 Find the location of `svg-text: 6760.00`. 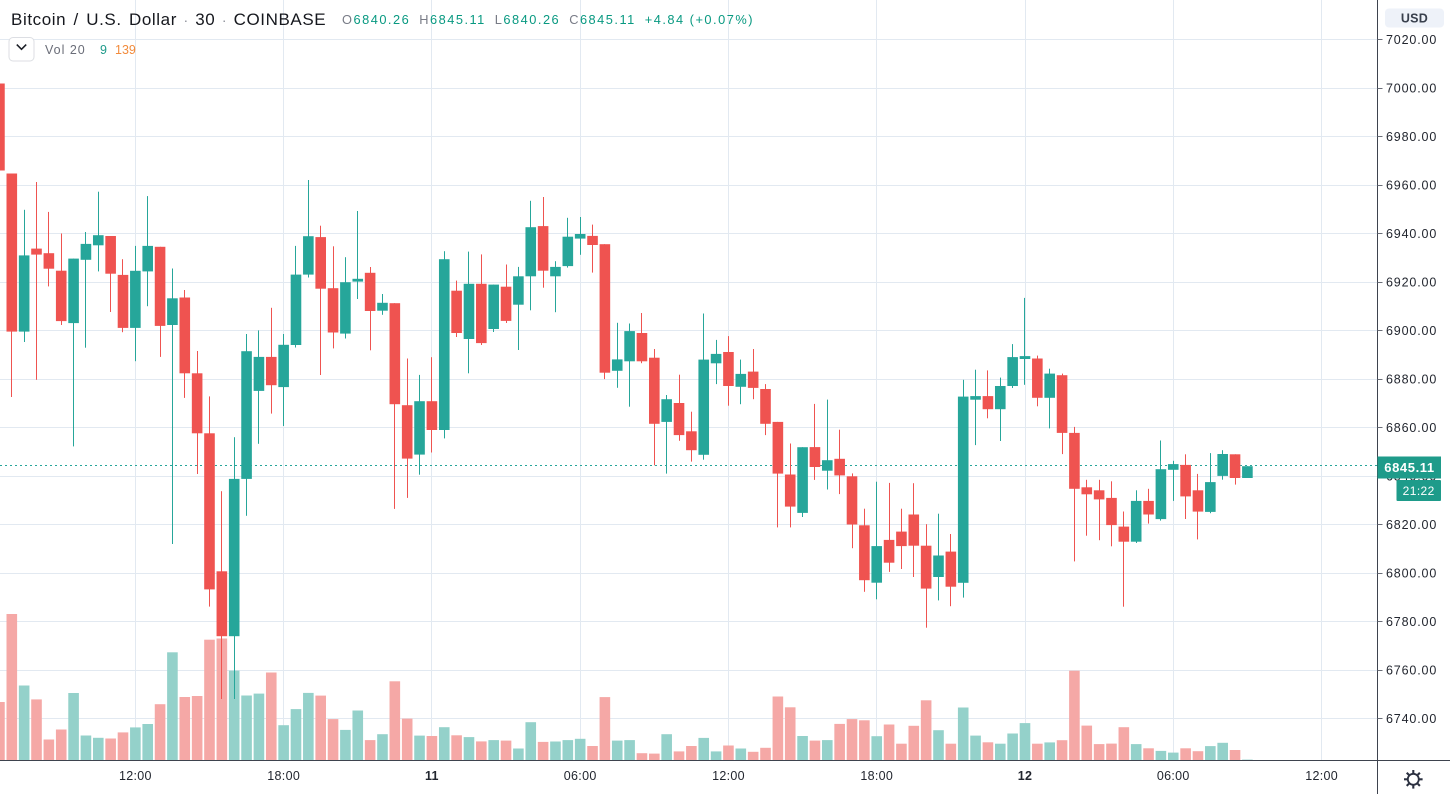

svg-text: 6760.00 is located at coordinates (1411, 670).